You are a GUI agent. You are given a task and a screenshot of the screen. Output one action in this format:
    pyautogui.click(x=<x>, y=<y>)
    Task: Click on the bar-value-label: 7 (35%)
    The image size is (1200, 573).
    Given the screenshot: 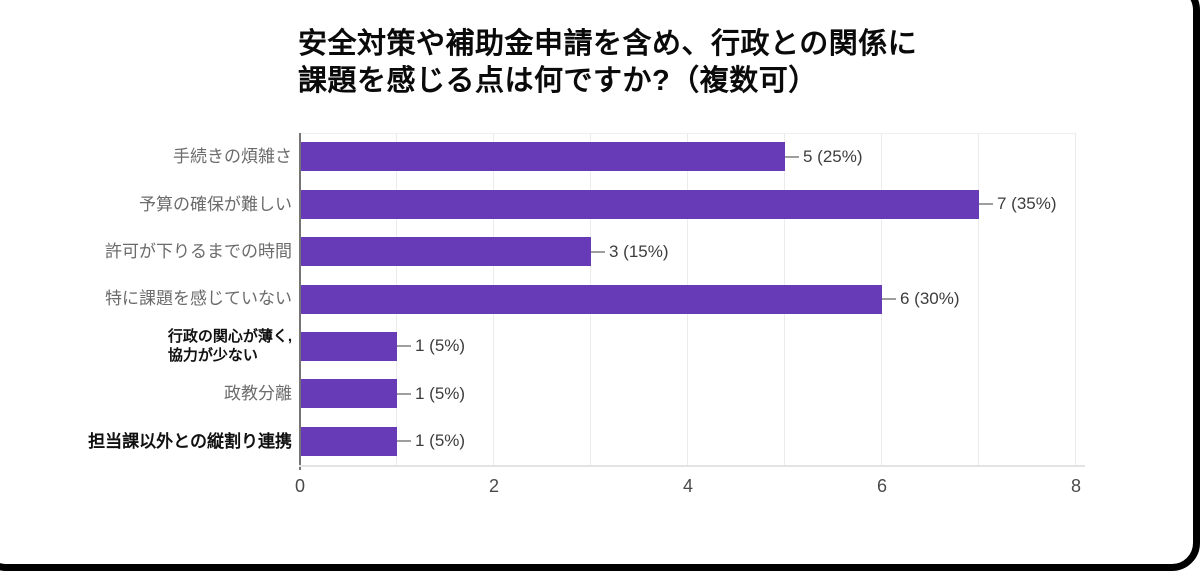 What is the action you would take?
    pyautogui.click(x=1027, y=204)
    